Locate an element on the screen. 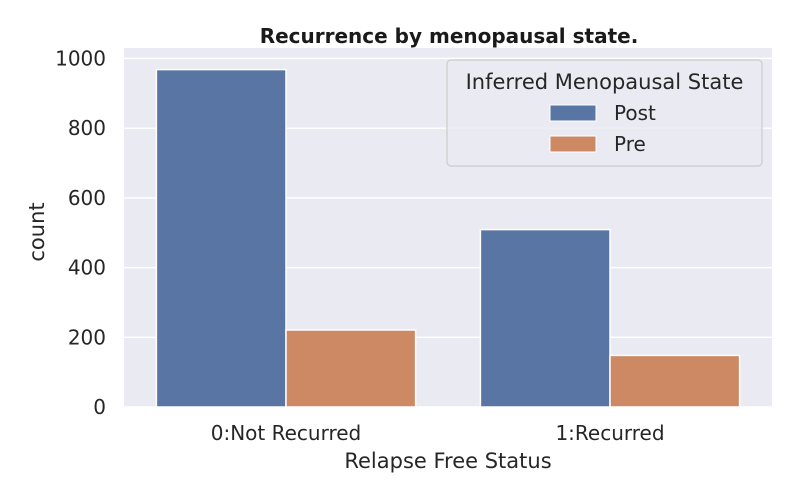  x-tick-labels: 0:Not Recurred 1:Recurred is located at coordinates (438, 433).